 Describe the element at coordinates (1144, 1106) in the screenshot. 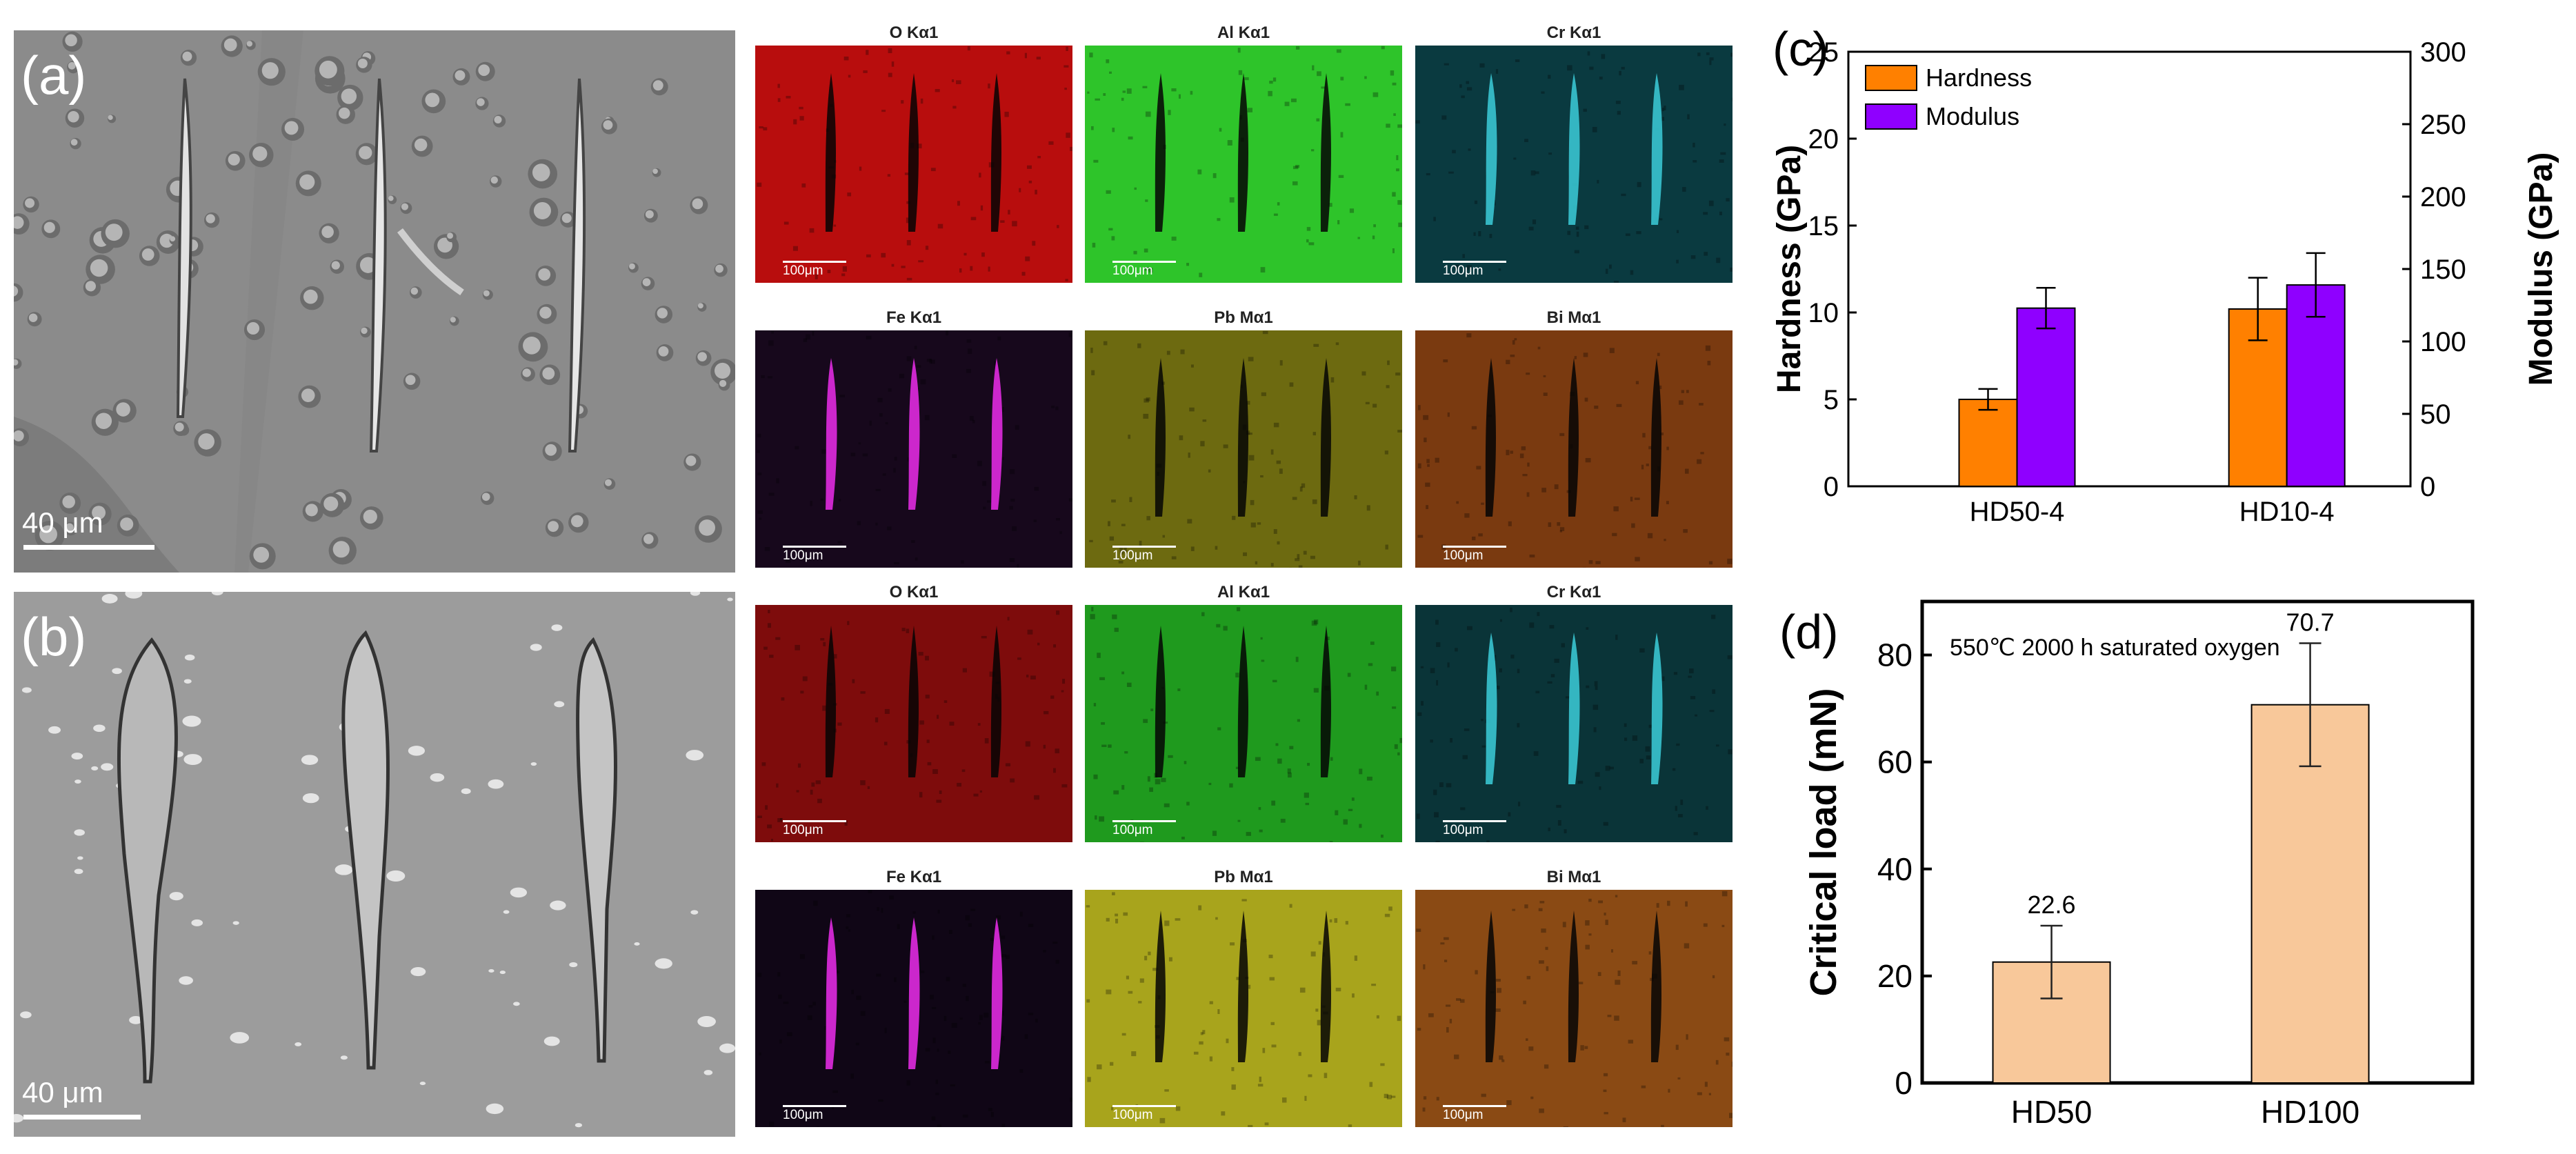

I see `eds-scale-line` at that location.